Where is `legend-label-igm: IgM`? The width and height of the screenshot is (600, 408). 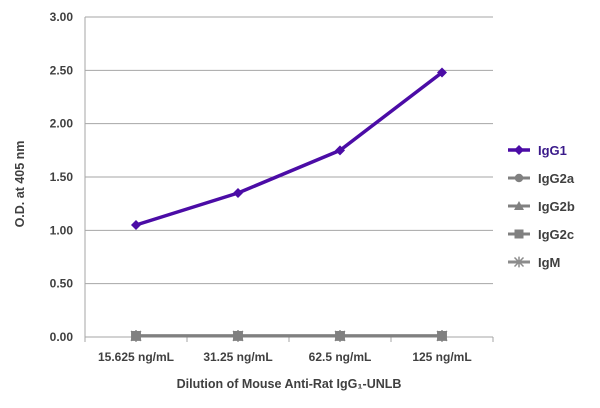
legend-label-igm: IgM is located at coordinates (549, 262).